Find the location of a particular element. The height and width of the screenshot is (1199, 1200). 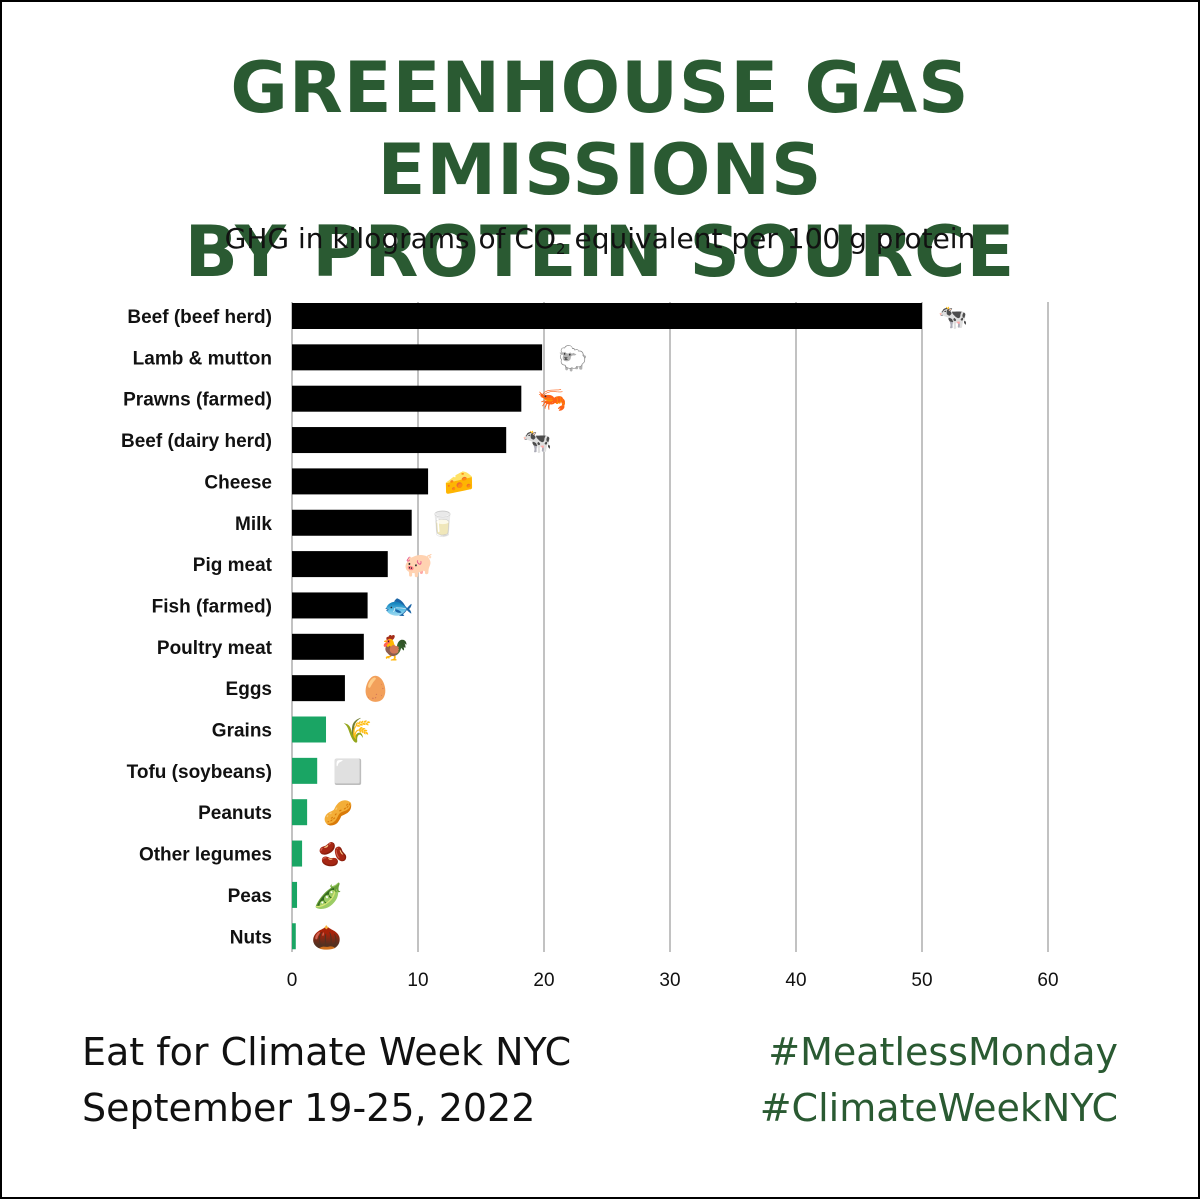

dairy-cow-icon: 🐄 is located at coordinates (537, 441).